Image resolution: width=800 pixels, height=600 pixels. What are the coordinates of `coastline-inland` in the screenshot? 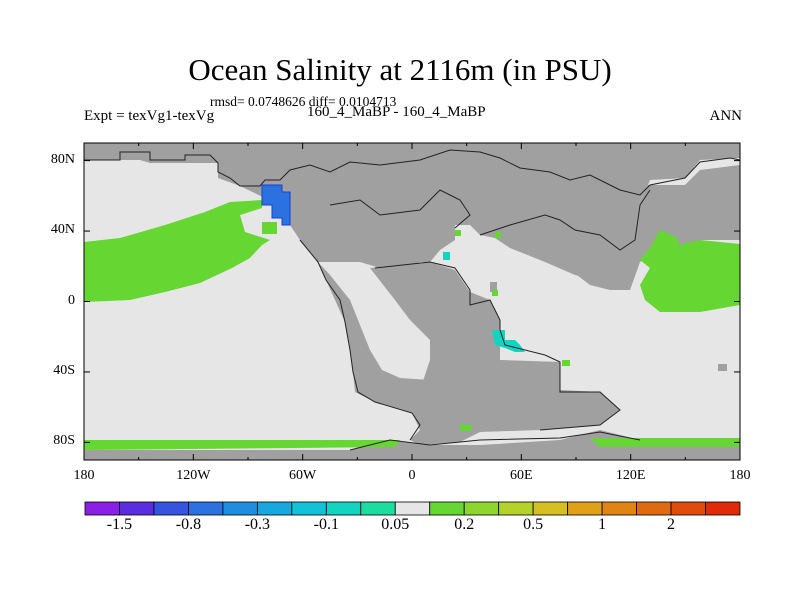 It's located at (400, 209).